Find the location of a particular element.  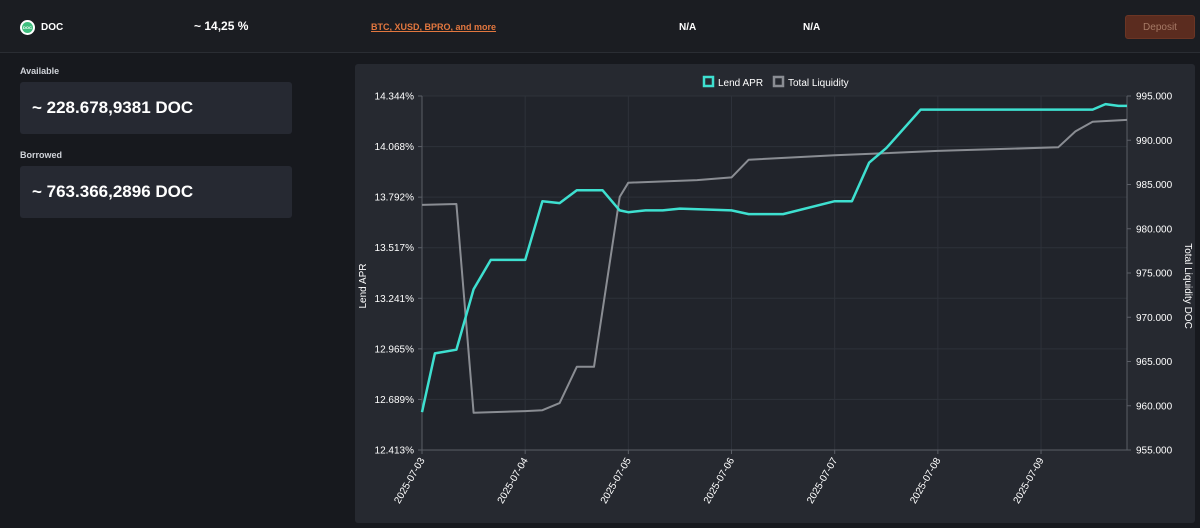

doc-coin-icon: DOC is located at coordinates (27, 27).